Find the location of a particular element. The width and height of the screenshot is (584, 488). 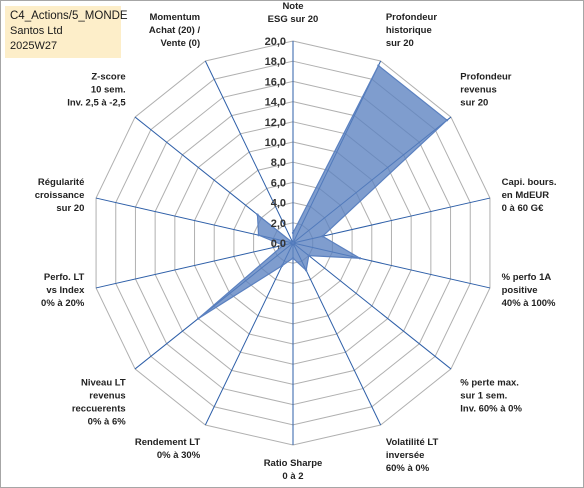

tick-label: 4,0 is located at coordinates (278, 204).